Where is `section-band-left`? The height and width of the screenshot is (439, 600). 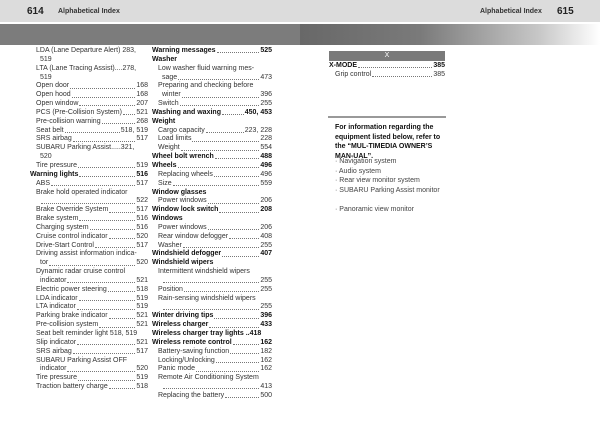
section-band-left is located at coordinates (150, 34).